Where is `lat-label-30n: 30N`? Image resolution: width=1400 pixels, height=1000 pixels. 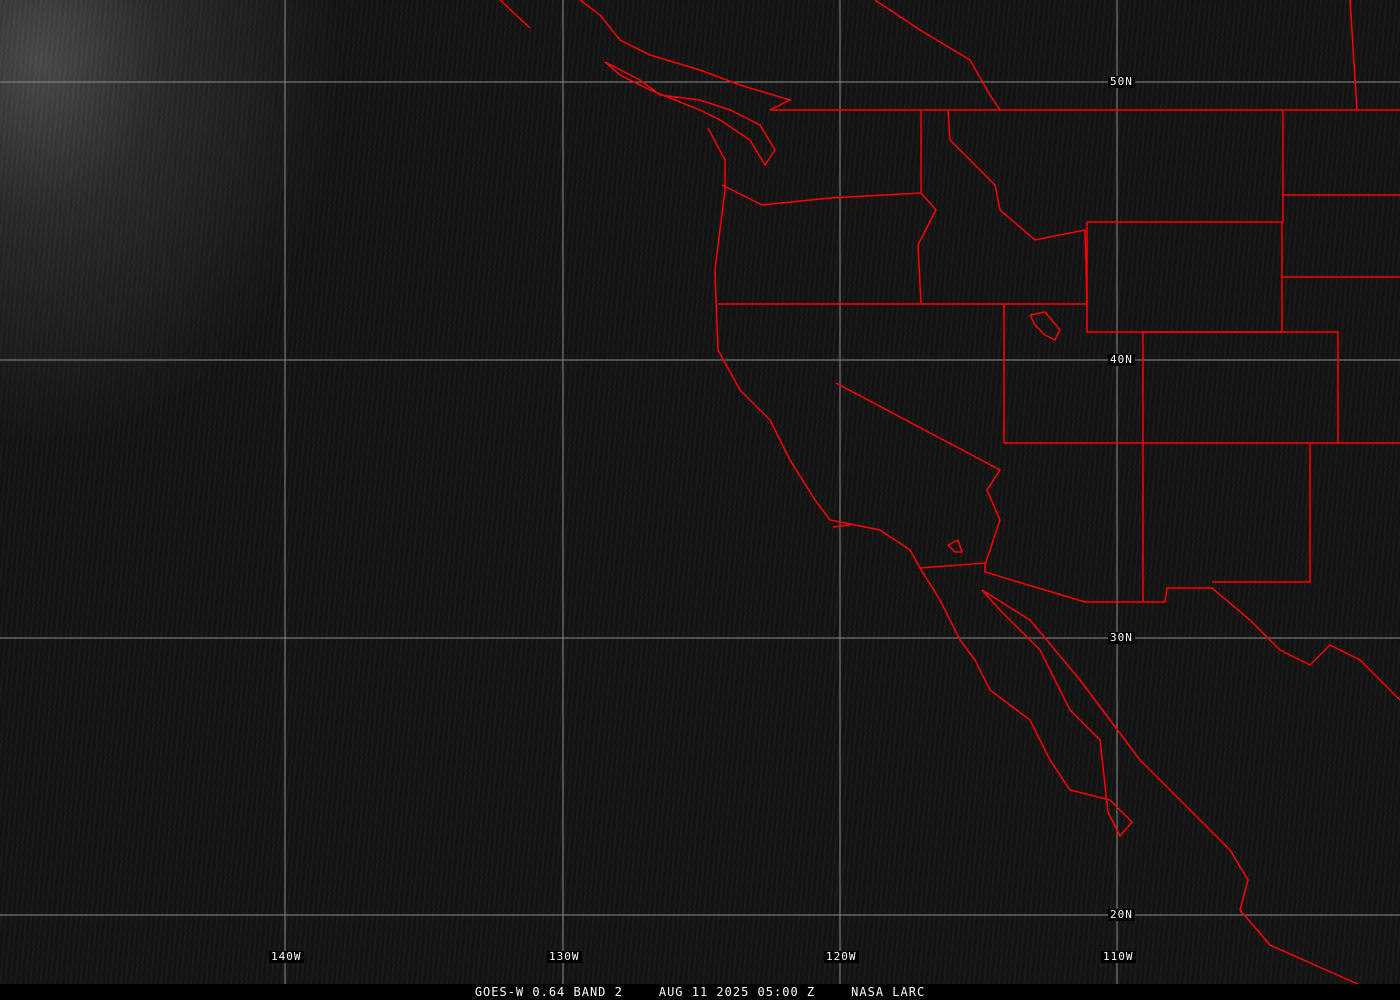
lat-label-30n: 30N is located at coordinates (1121, 637).